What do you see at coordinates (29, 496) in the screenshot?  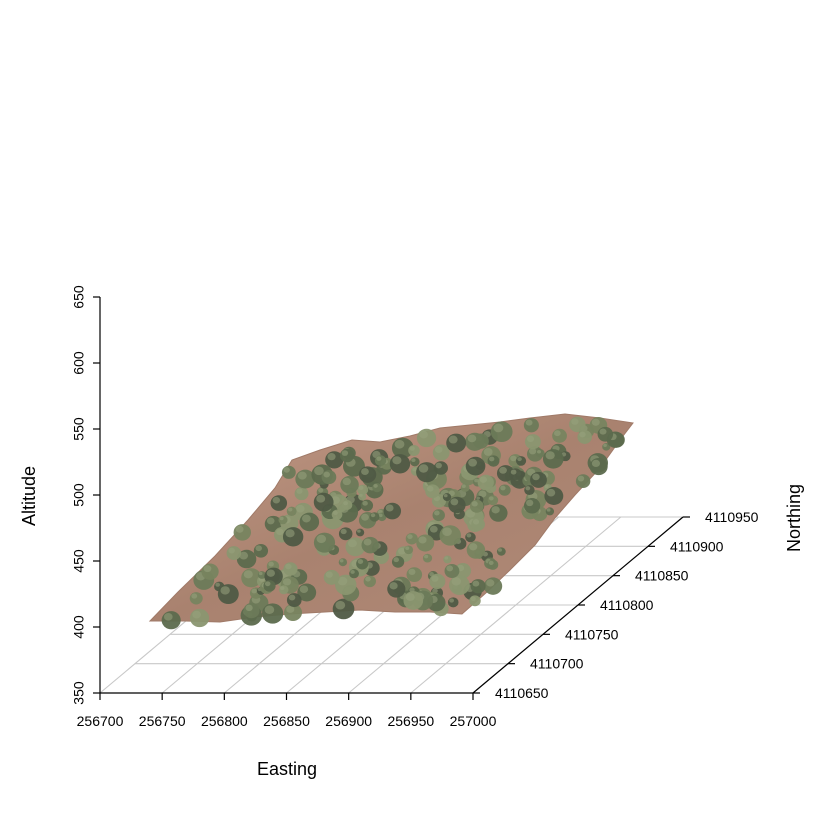 I see `z-axis-title: Altitude` at bounding box center [29, 496].